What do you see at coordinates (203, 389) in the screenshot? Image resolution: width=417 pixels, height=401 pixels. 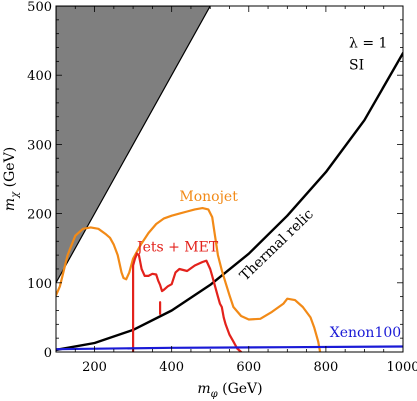 I see `x-axis-title-main: m` at bounding box center [203, 389].